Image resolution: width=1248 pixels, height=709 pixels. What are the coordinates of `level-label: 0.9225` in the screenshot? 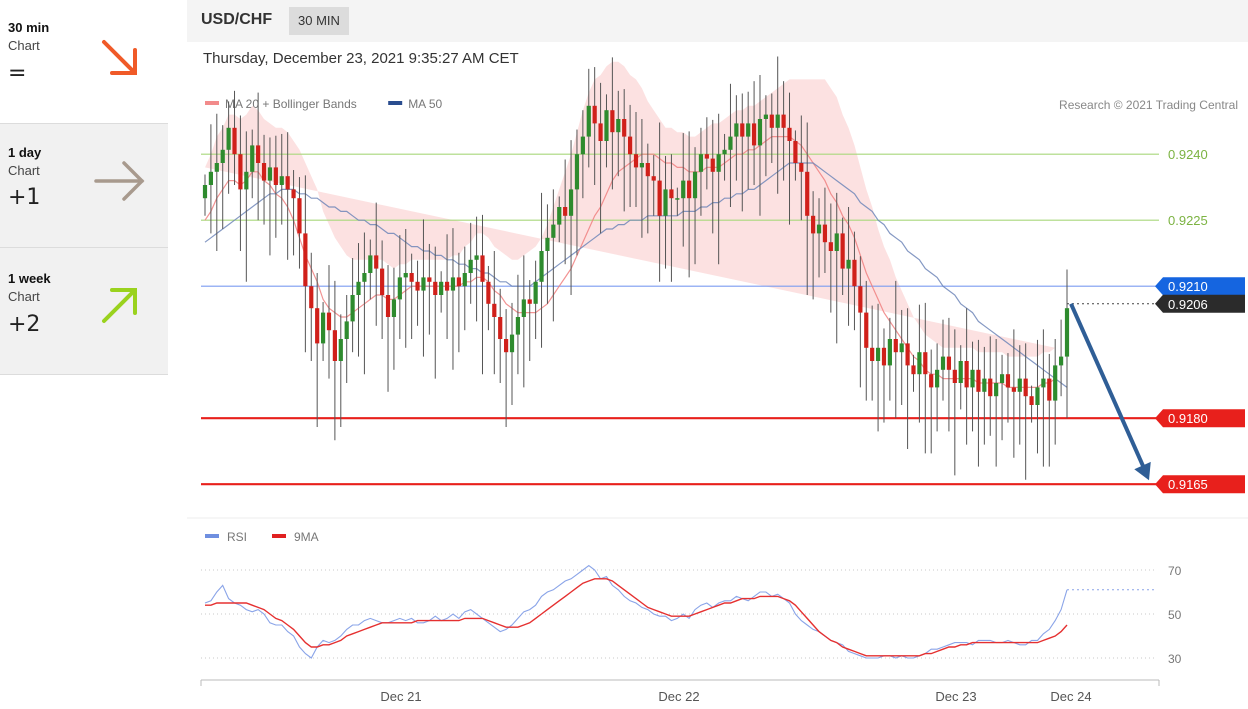 It's located at (1188, 220).